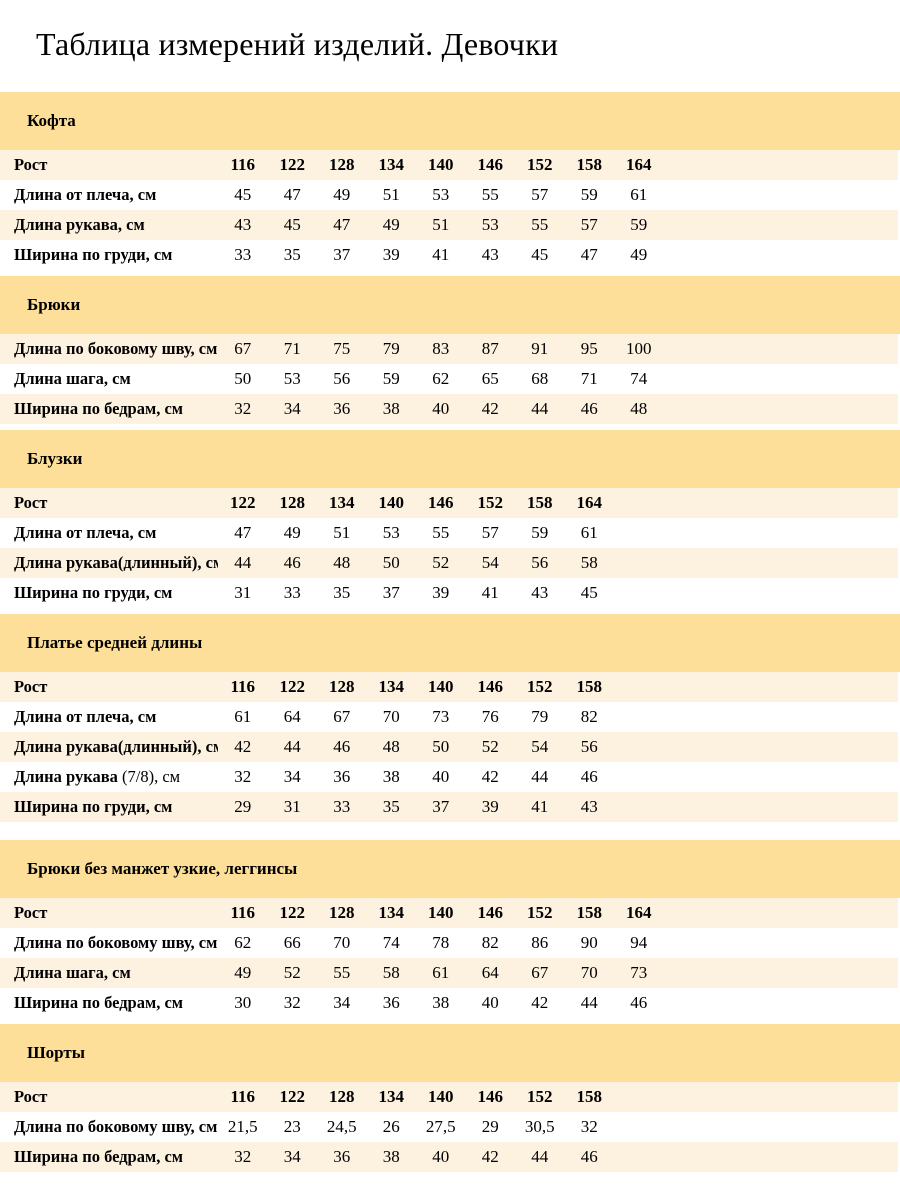 The width and height of the screenshot is (900, 1200). What do you see at coordinates (342, 912) in the screenshot?
I see `value-cell: 128` at bounding box center [342, 912].